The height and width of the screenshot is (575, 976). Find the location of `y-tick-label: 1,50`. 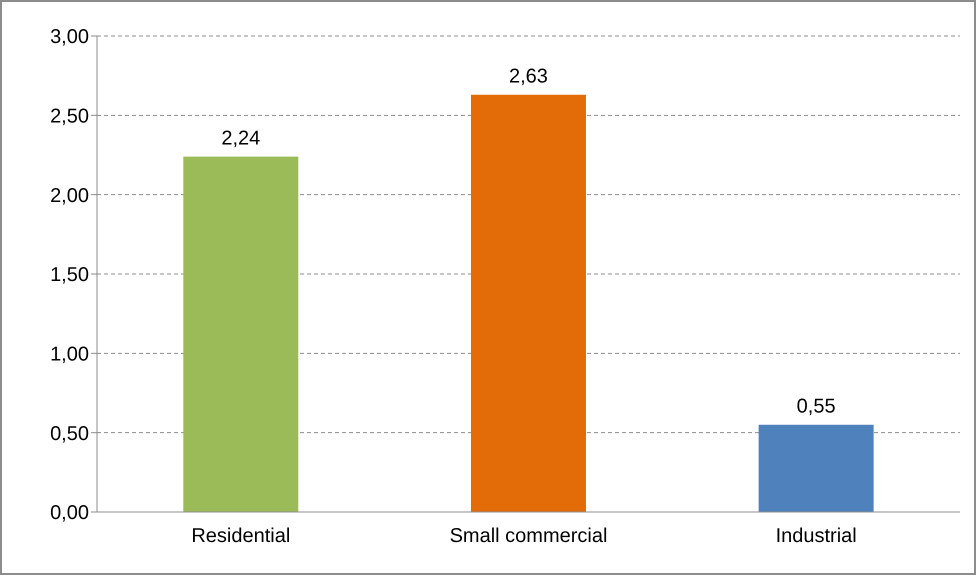

y-tick-label: 1,50 is located at coordinates (69, 275).